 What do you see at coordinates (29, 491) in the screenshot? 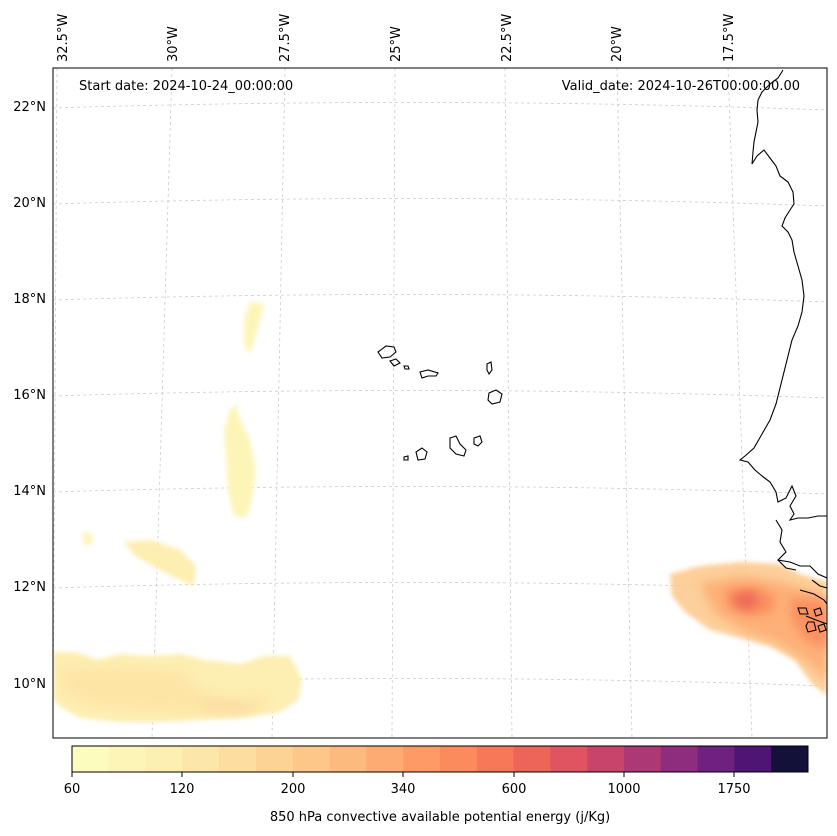
I see `lat-label-14n: 14°N` at bounding box center [29, 491].